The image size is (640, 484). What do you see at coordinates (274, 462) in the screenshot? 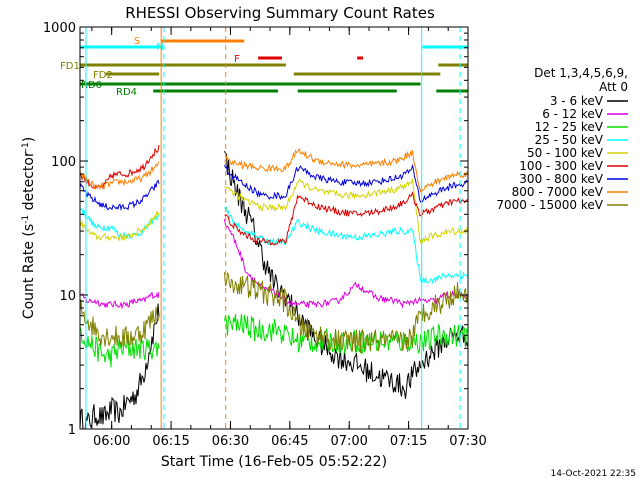
I see `x-axis-label: Start Time (16-Feb-05 05:52:22)` at bounding box center [274, 462].